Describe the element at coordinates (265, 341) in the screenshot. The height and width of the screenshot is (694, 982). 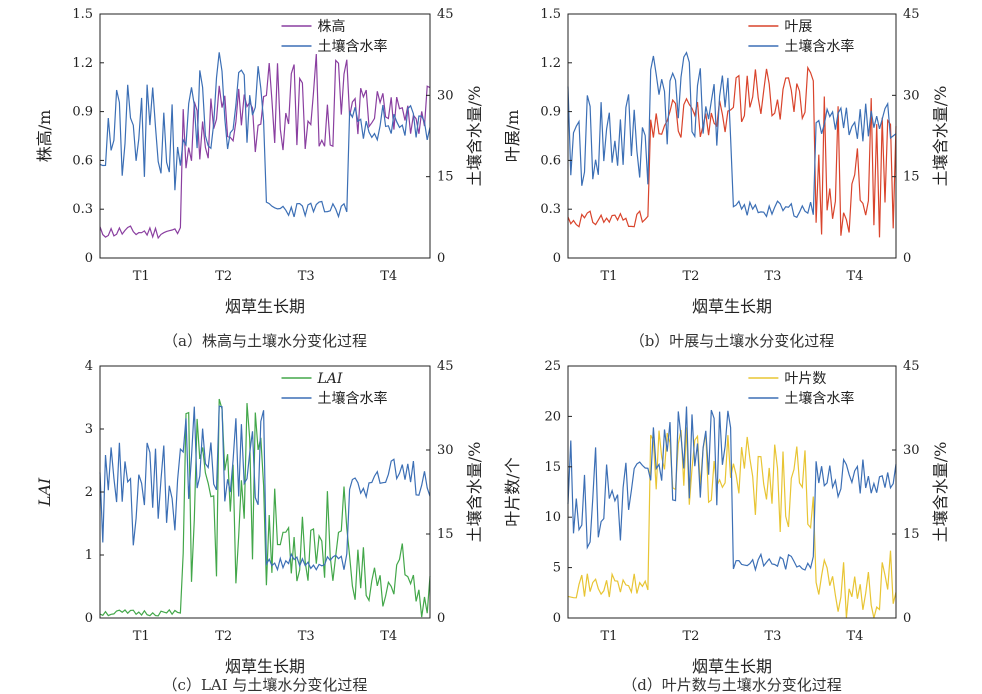
I see `panel-caption: （a）株高与土壤水分变化过程` at that location.